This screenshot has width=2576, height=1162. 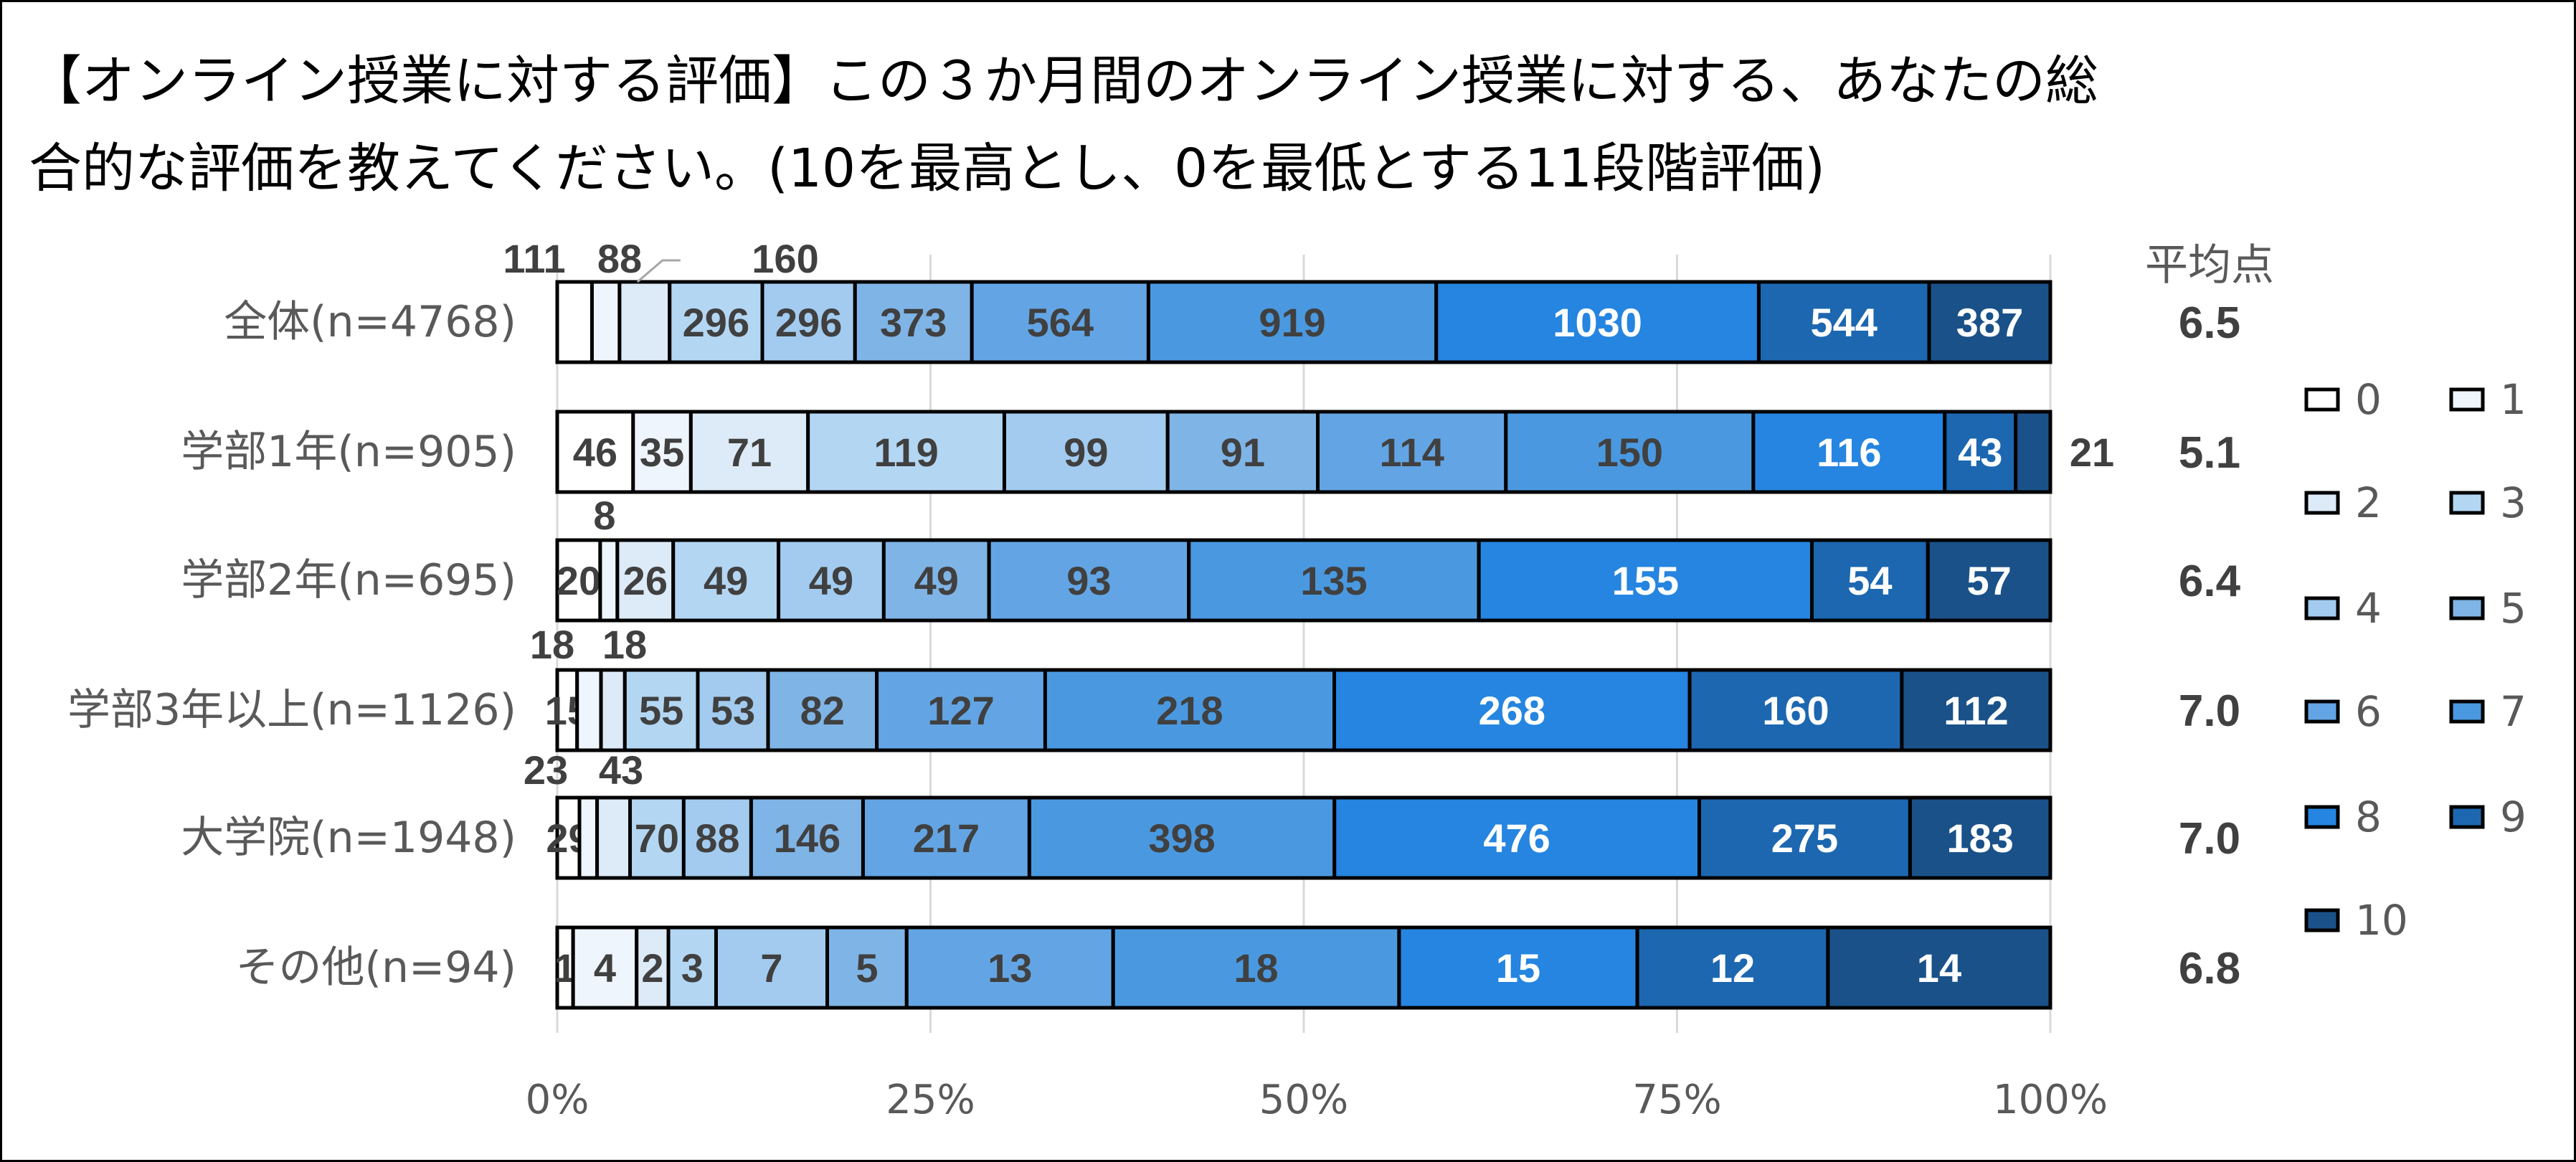 What do you see at coordinates (2209, 265) in the screenshot?
I see `average-header: 平均点` at bounding box center [2209, 265].